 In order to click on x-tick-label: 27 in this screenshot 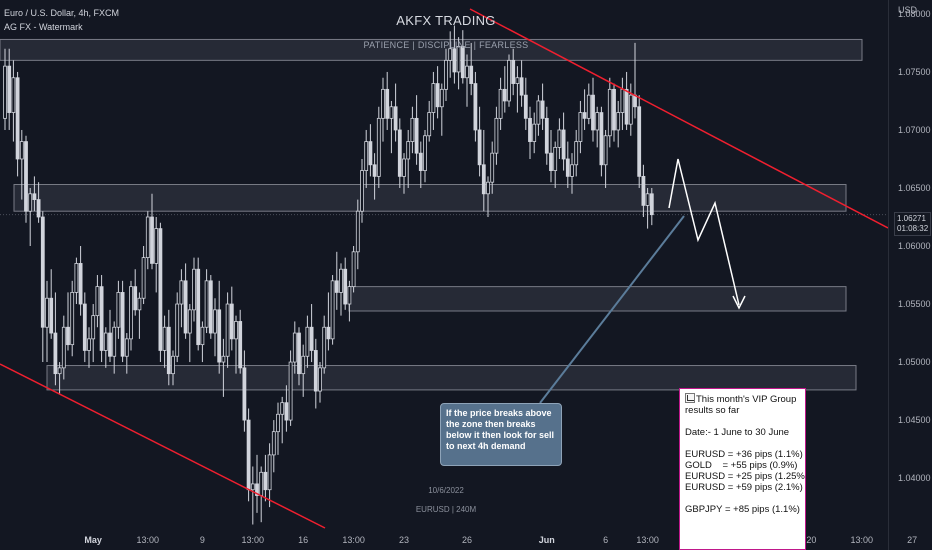, I will do `click(912, 540)`.